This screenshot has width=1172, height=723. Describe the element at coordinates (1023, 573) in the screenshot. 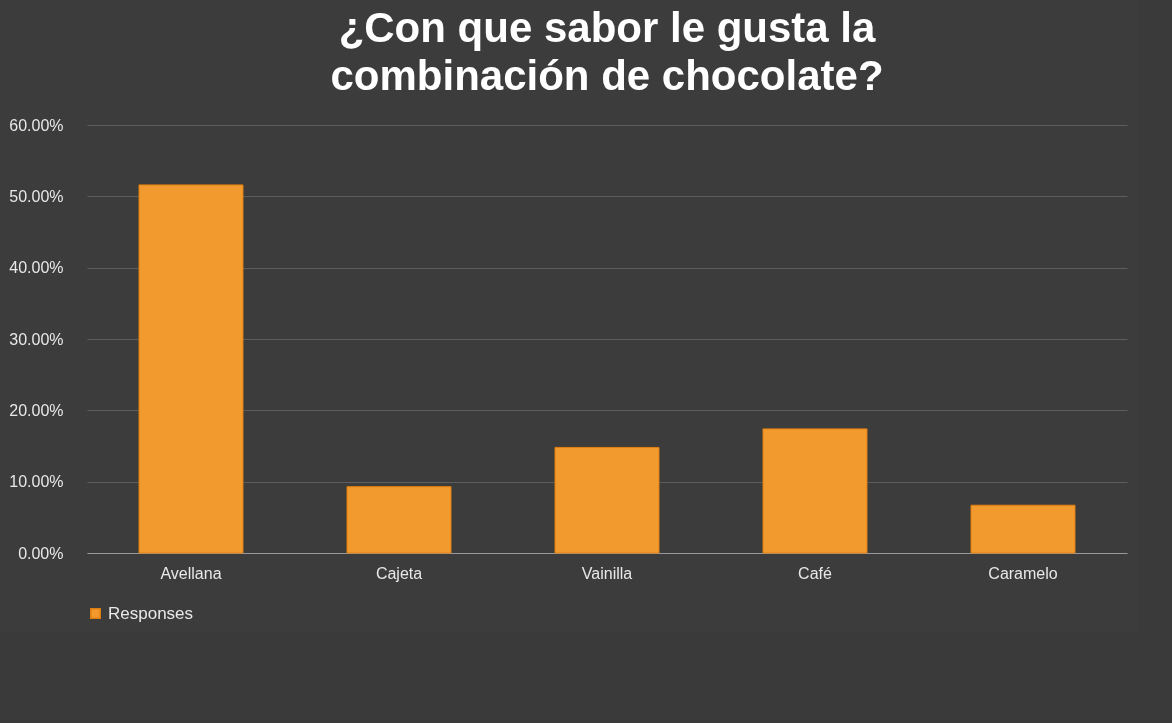

I see `x-tick-label: Caramelo` at that location.